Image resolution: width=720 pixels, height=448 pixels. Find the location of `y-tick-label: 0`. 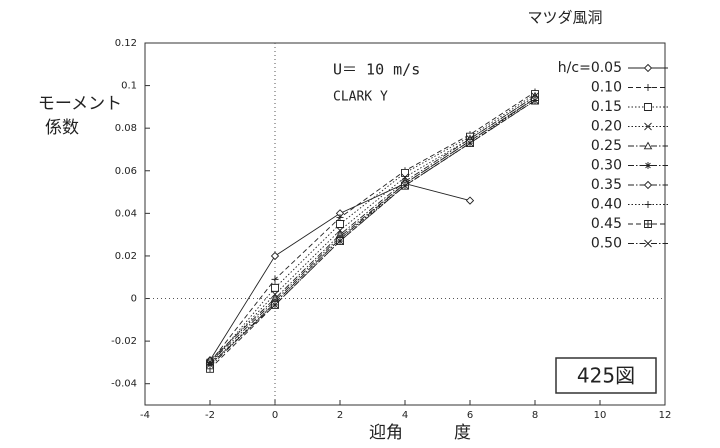

y-tick-label: 0 is located at coordinates (134, 299).